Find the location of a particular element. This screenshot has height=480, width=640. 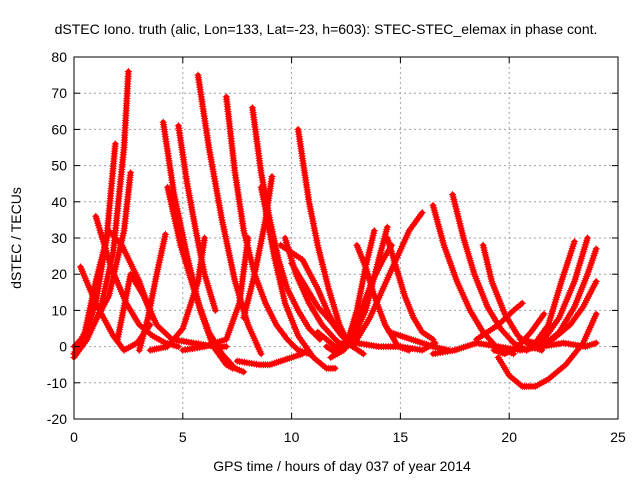

series-arc15 is located at coordinates (267, 225).